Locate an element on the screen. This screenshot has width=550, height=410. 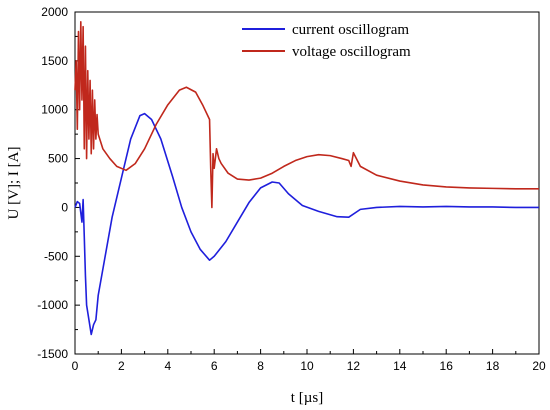
x-axis-ticks: 0 2 4 6 8 10 12 14 16 18 20 is located at coordinates (309, 361).